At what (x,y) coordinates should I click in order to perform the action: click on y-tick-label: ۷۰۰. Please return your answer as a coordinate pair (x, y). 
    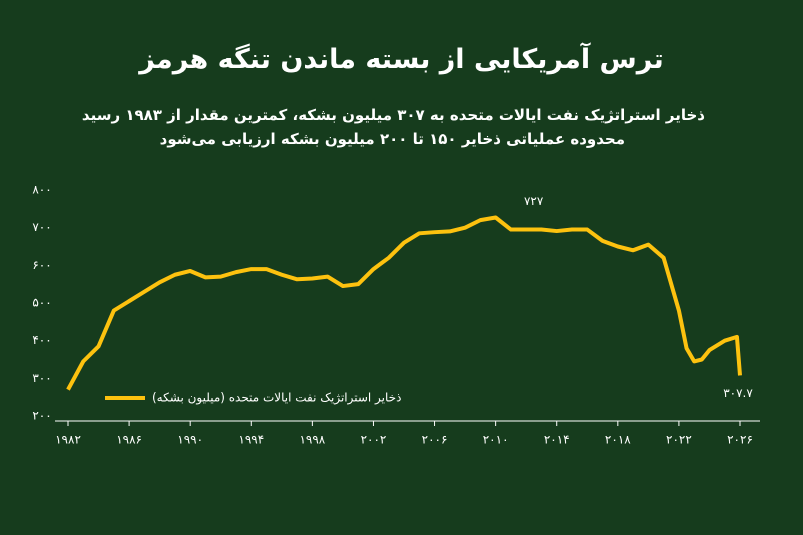
    Looking at the image, I should click on (41, 227).